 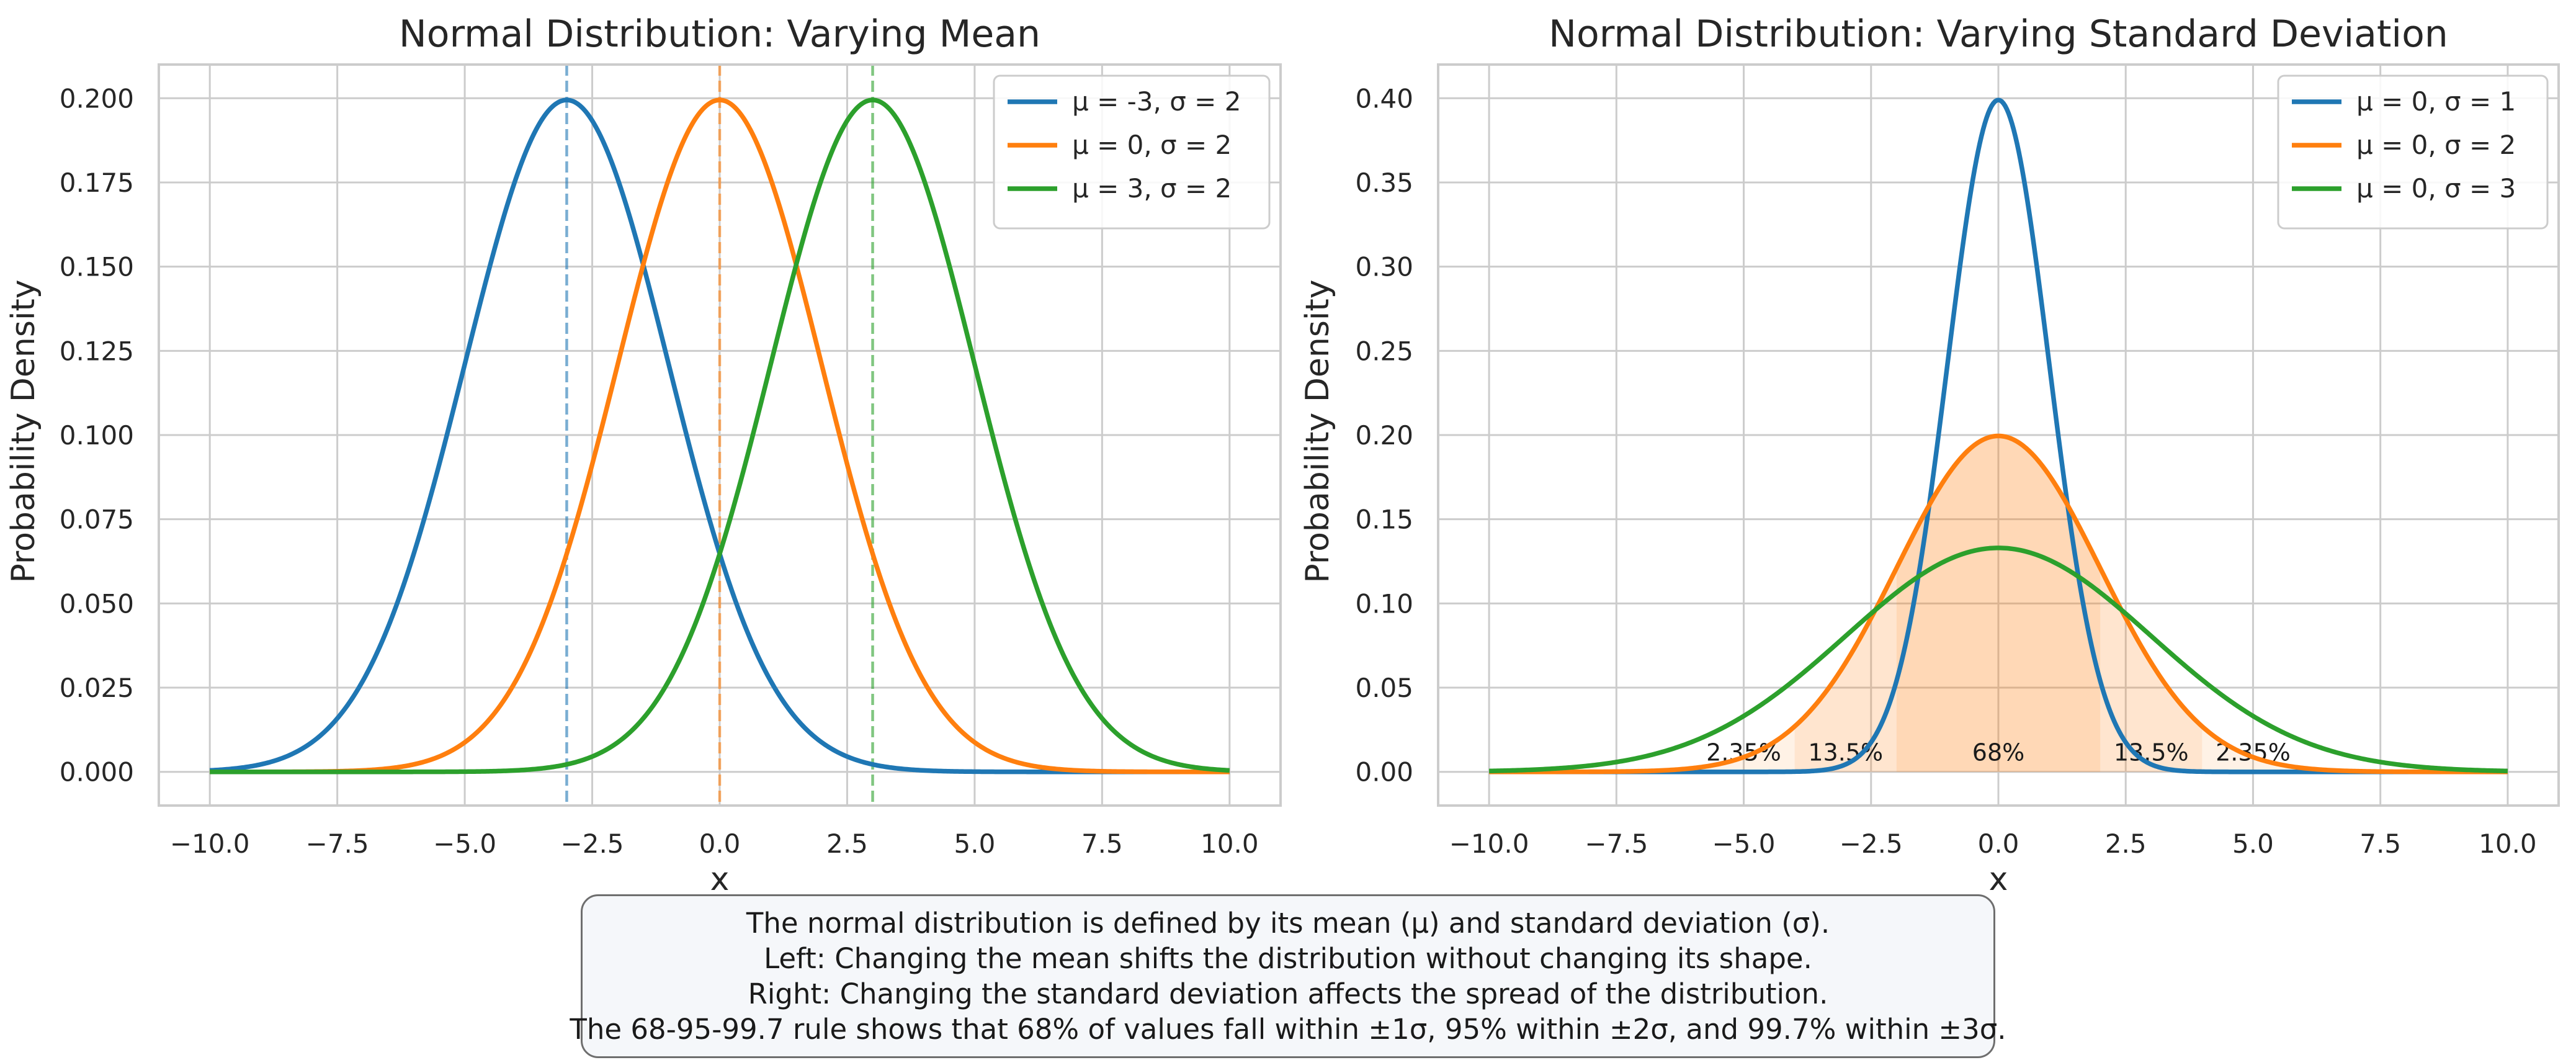 What do you see at coordinates (97, 688) in the screenshot?
I see `y-tick-label: 0.025` at bounding box center [97, 688].